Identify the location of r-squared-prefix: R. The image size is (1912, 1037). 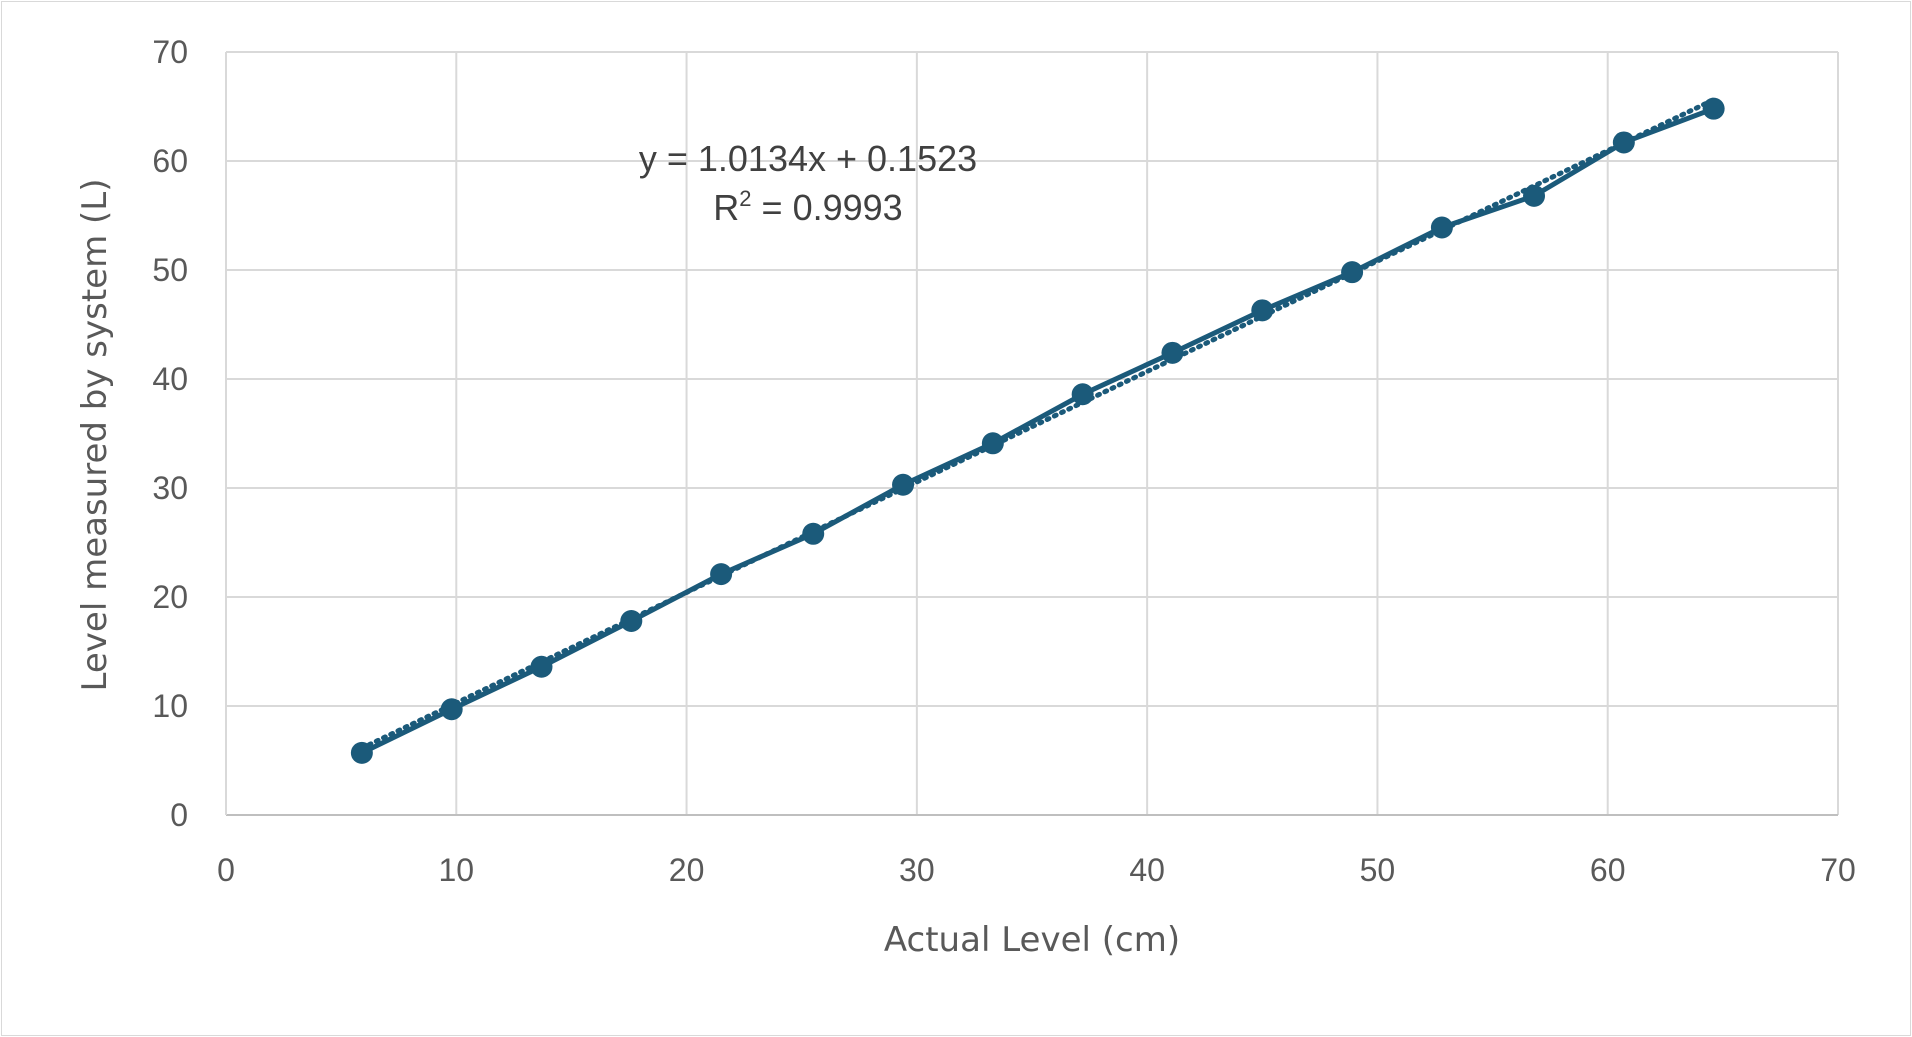
(726, 207).